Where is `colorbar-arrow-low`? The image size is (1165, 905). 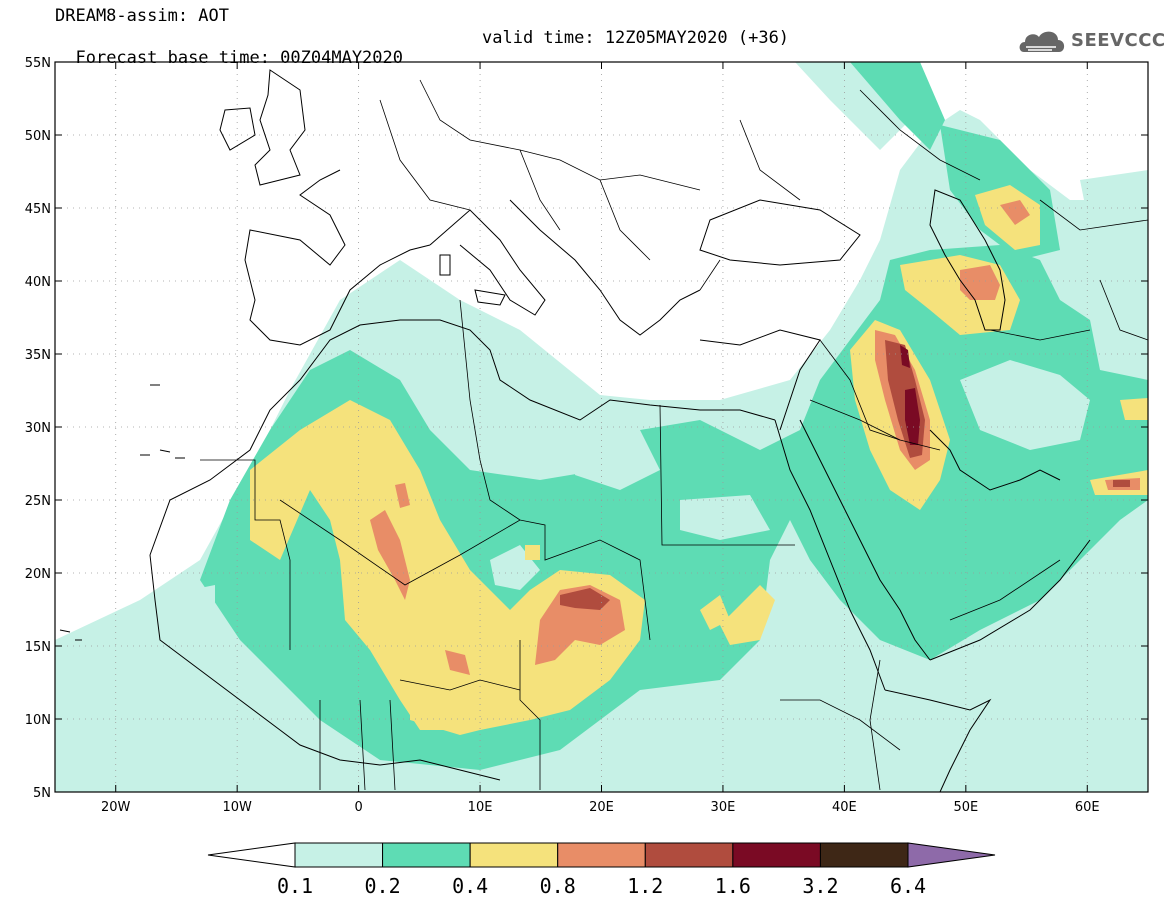
colorbar-arrow-low is located at coordinates (251, 855).